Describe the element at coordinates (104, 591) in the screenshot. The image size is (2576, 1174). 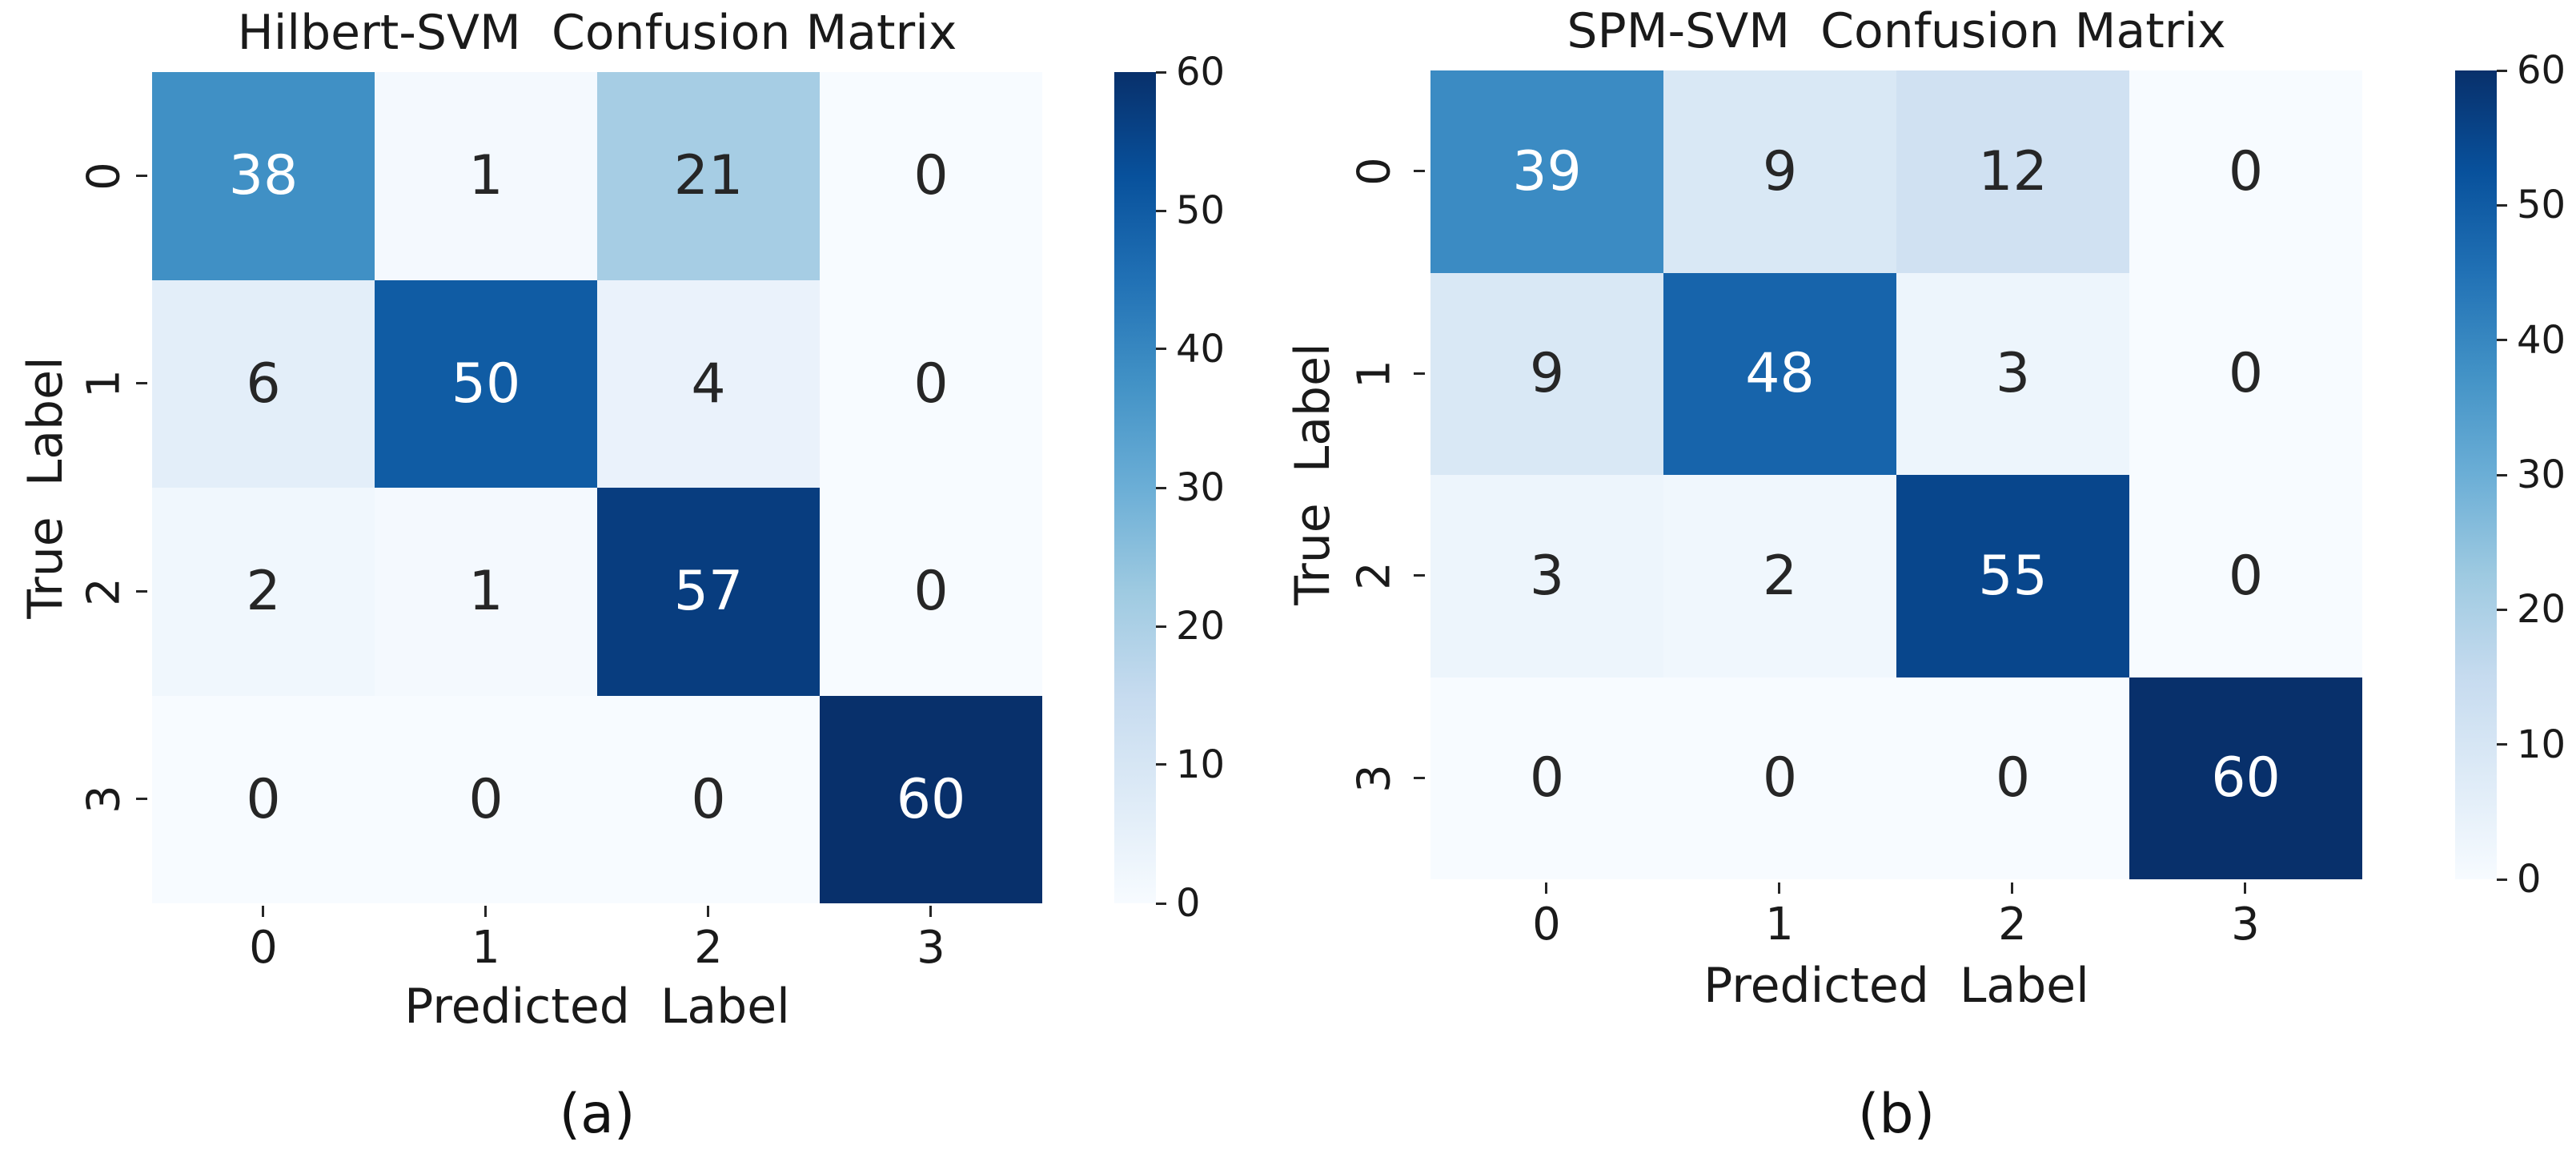
I see `y-tick-label: 2` at that location.